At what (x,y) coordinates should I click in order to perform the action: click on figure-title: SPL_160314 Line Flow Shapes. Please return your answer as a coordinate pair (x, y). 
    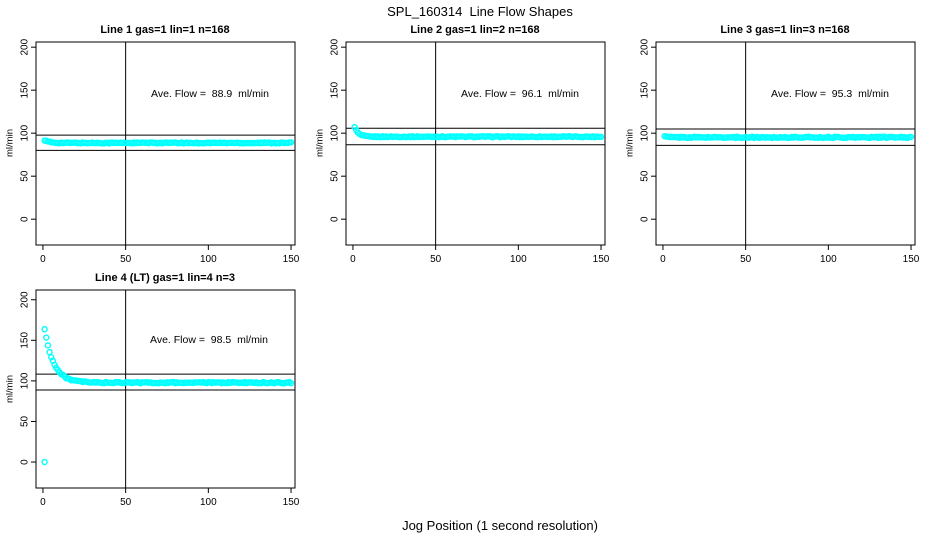
    Looking at the image, I should click on (480, 11).